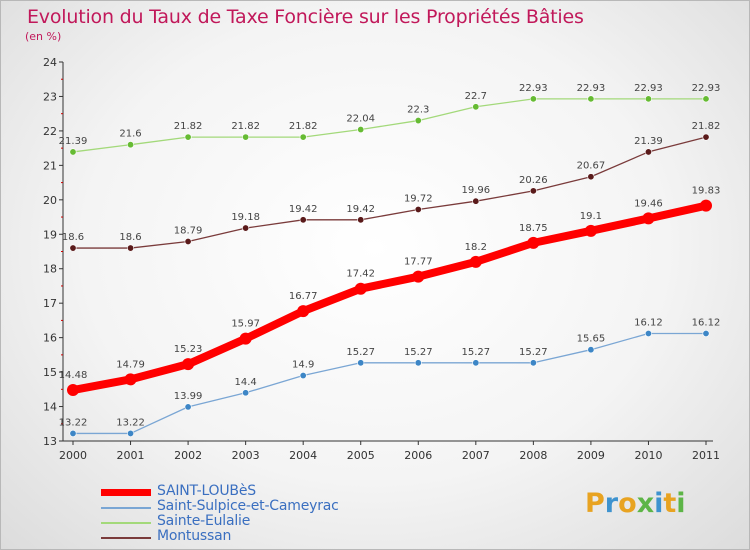 This screenshot has height=550, width=750. Describe the element at coordinates (670, 503) in the screenshot. I see `logo-letter: t` at that location.